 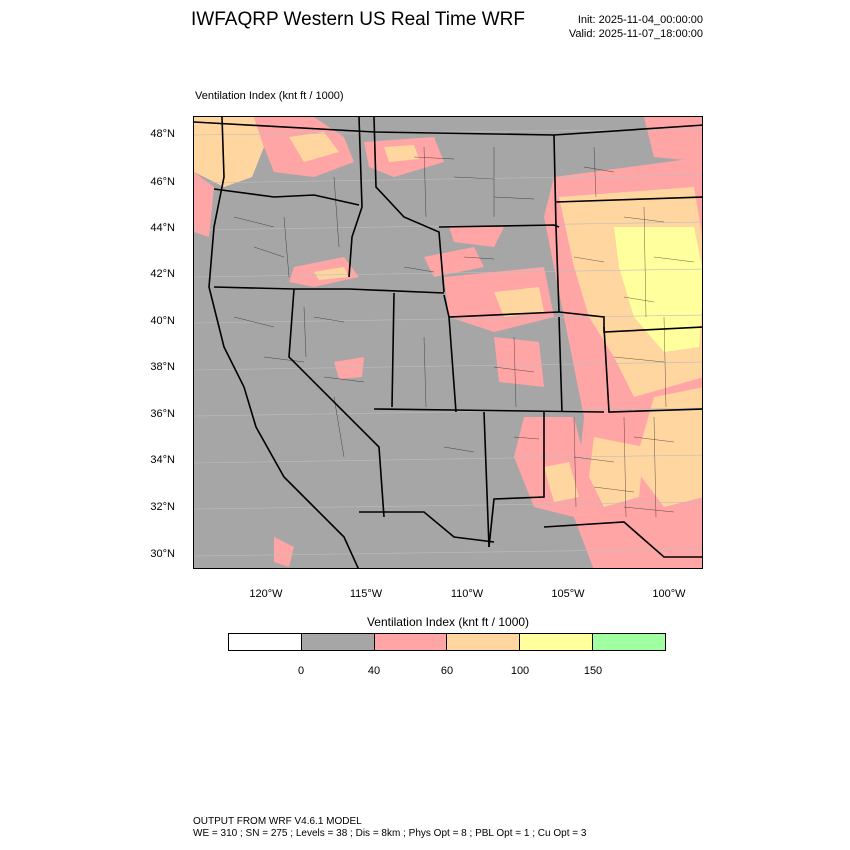 I want to click on lon-label: 105°W, so click(x=568, y=594).